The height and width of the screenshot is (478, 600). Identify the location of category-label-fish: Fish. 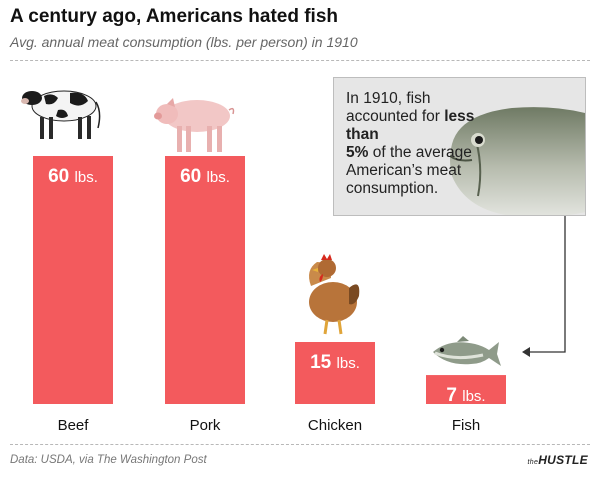
(466, 425).